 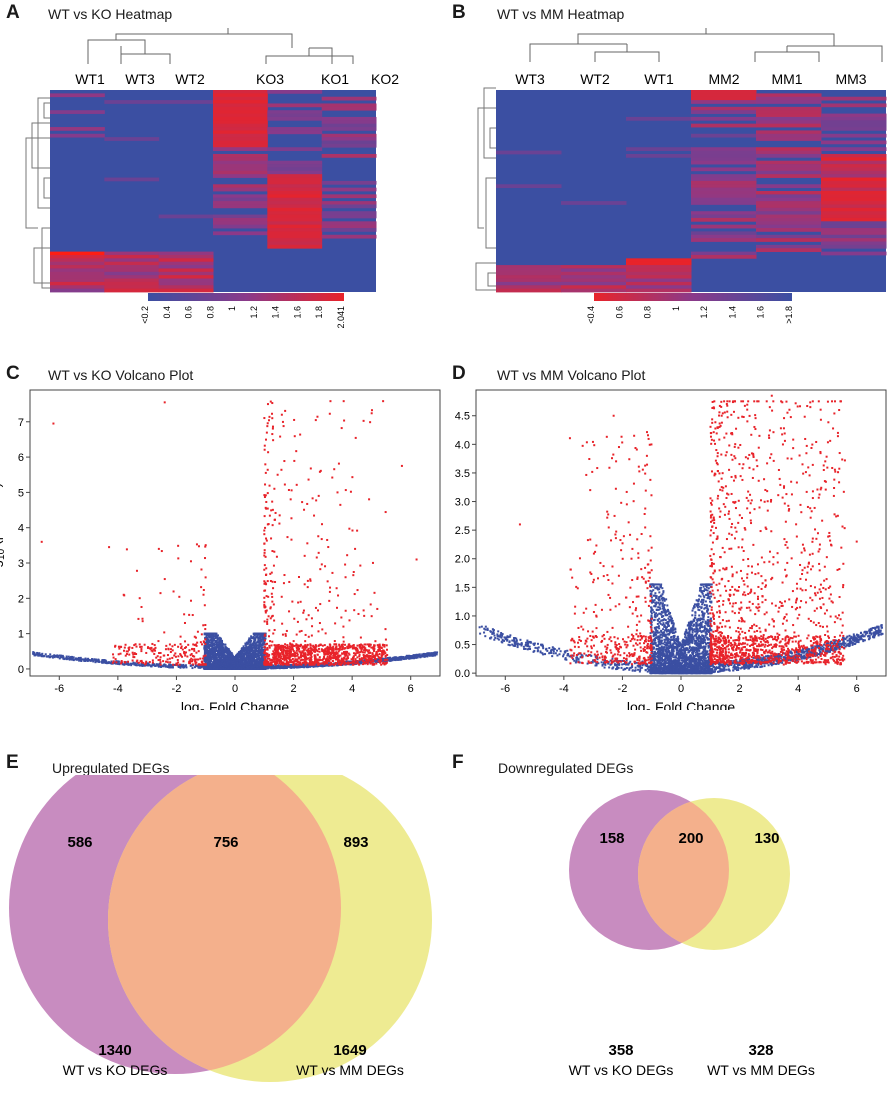 What do you see at coordinates (561, 14) in the screenshot?
I see `panel-title-b: WT vs MM Heatmap` at bounding box center [561, 14].